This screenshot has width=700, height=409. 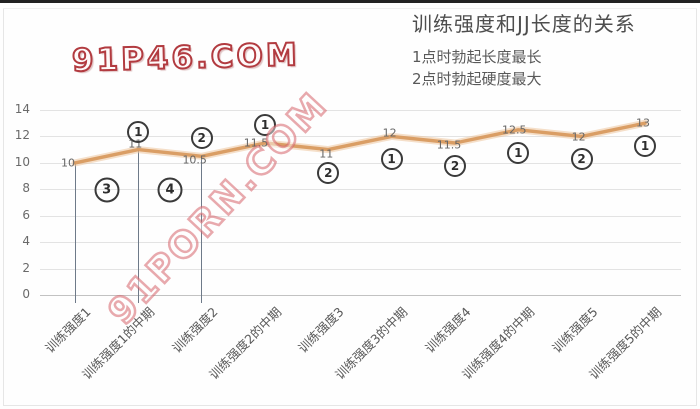 I want to click on frame-border-right, so click(x=696, y=207).